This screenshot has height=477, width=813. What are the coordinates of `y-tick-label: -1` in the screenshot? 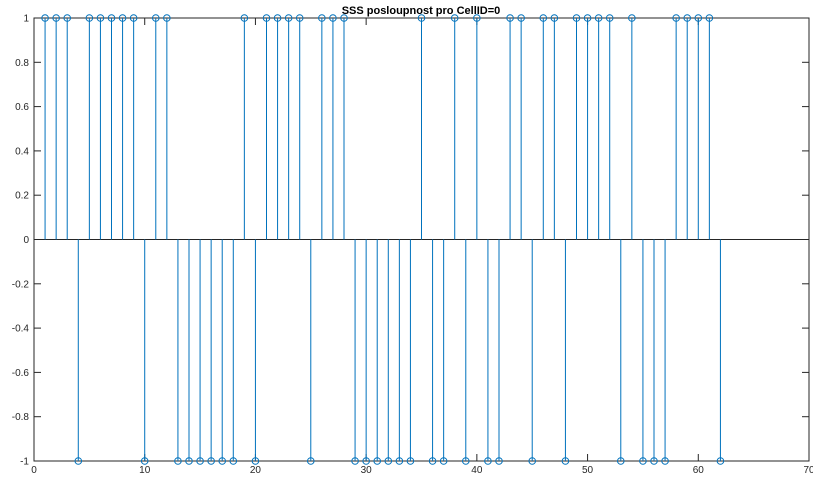 It's located at (24, 462).